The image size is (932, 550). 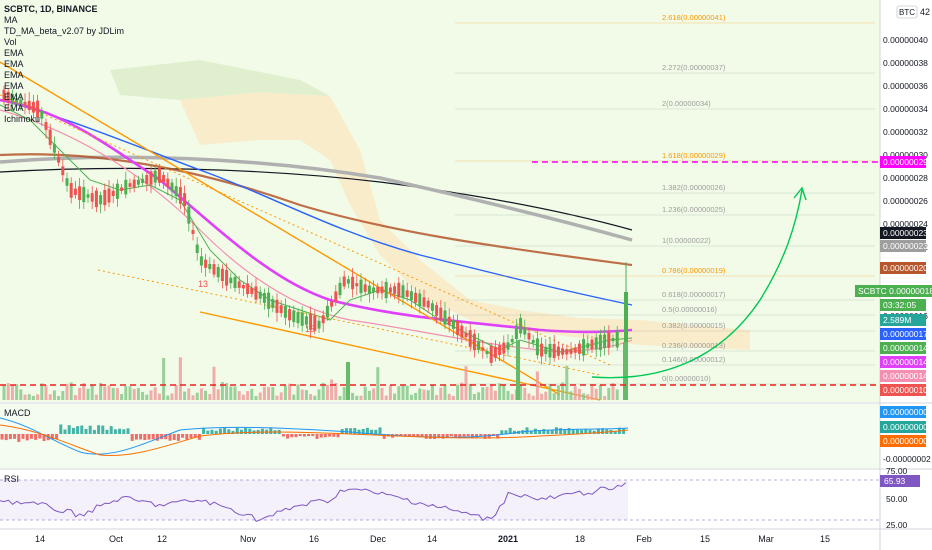 I want to click on price-badge: 0.00000029, so click(x=905, y=162).